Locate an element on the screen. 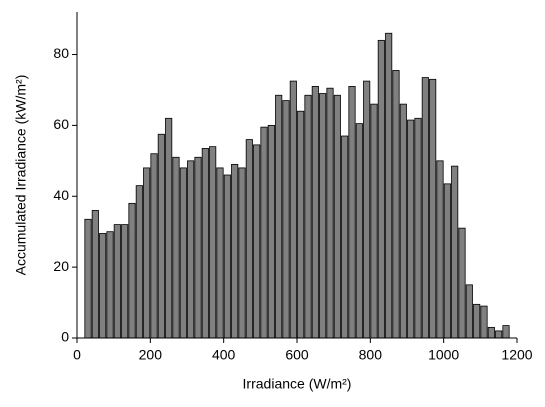 The height and width of the screenshot is (407, 545). x-tick-label: 200 is located at coordinates (151, 355).